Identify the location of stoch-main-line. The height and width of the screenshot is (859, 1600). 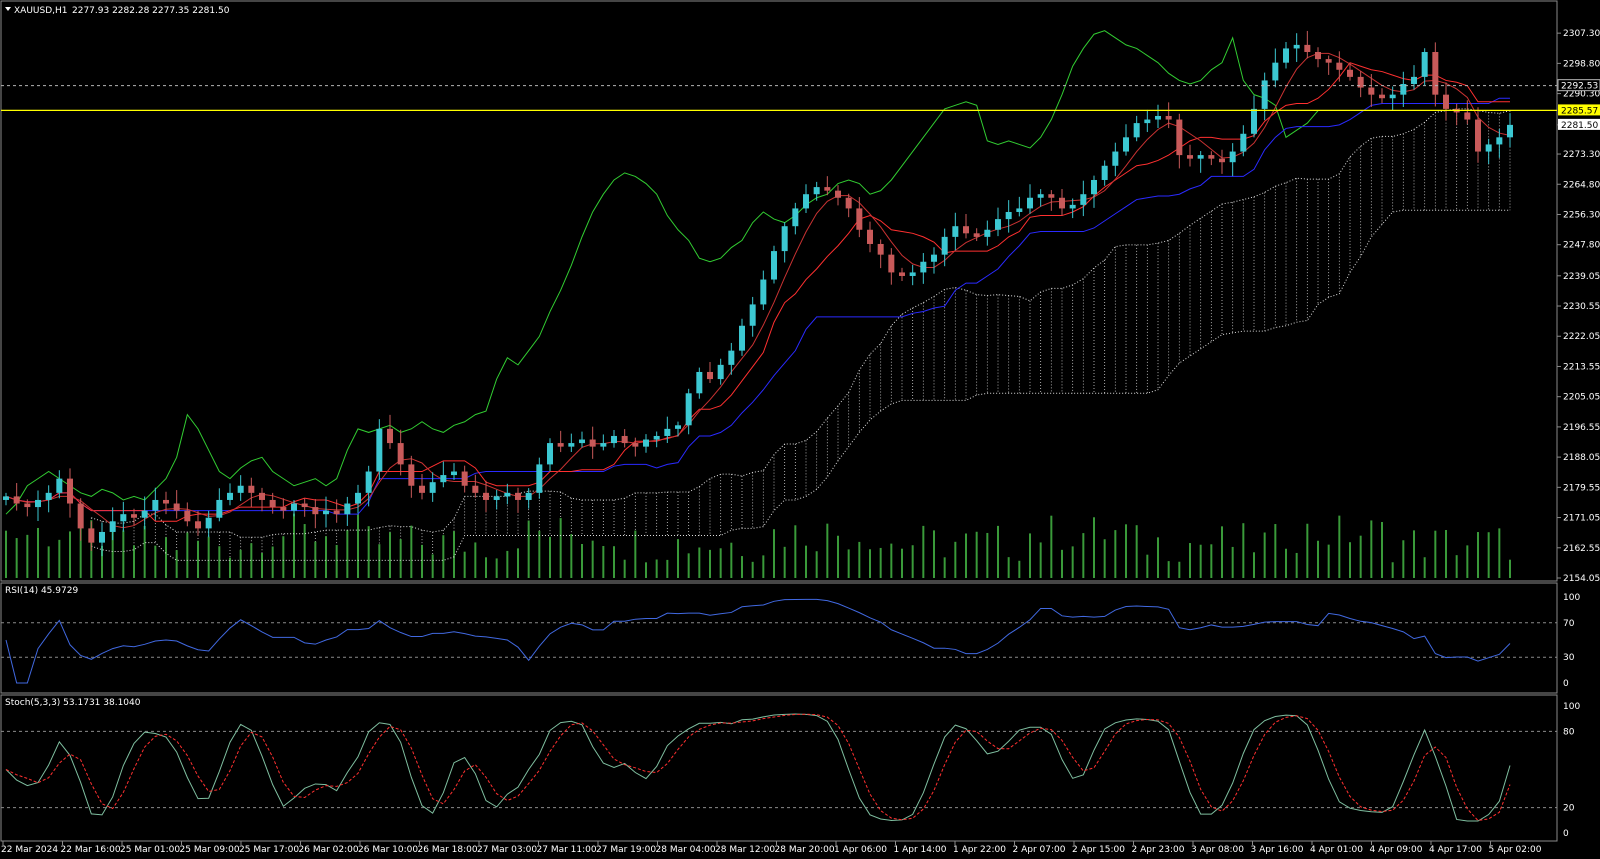
(758, 767).